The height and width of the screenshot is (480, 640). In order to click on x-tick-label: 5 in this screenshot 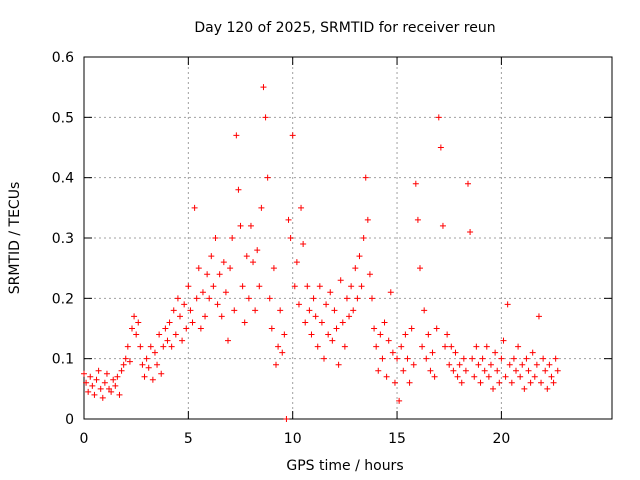, I will do `click(188, 439)`.